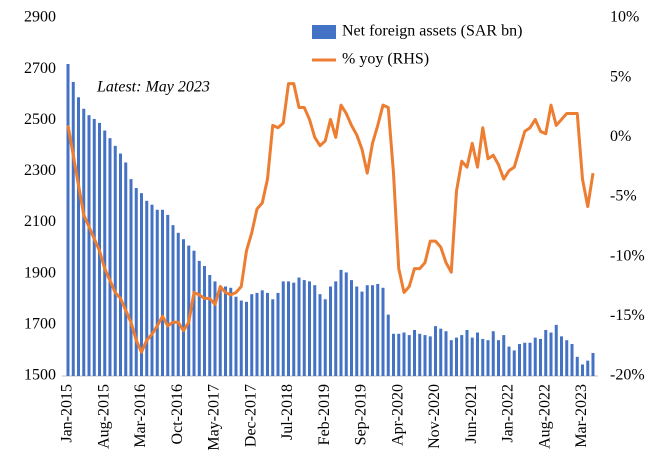 Image resolution: width=668 pixels, height=469 pixels. Describe the element at coordinates (153, 87) in the screenshot. I see `annotation: Latest: May 2023` at that location.